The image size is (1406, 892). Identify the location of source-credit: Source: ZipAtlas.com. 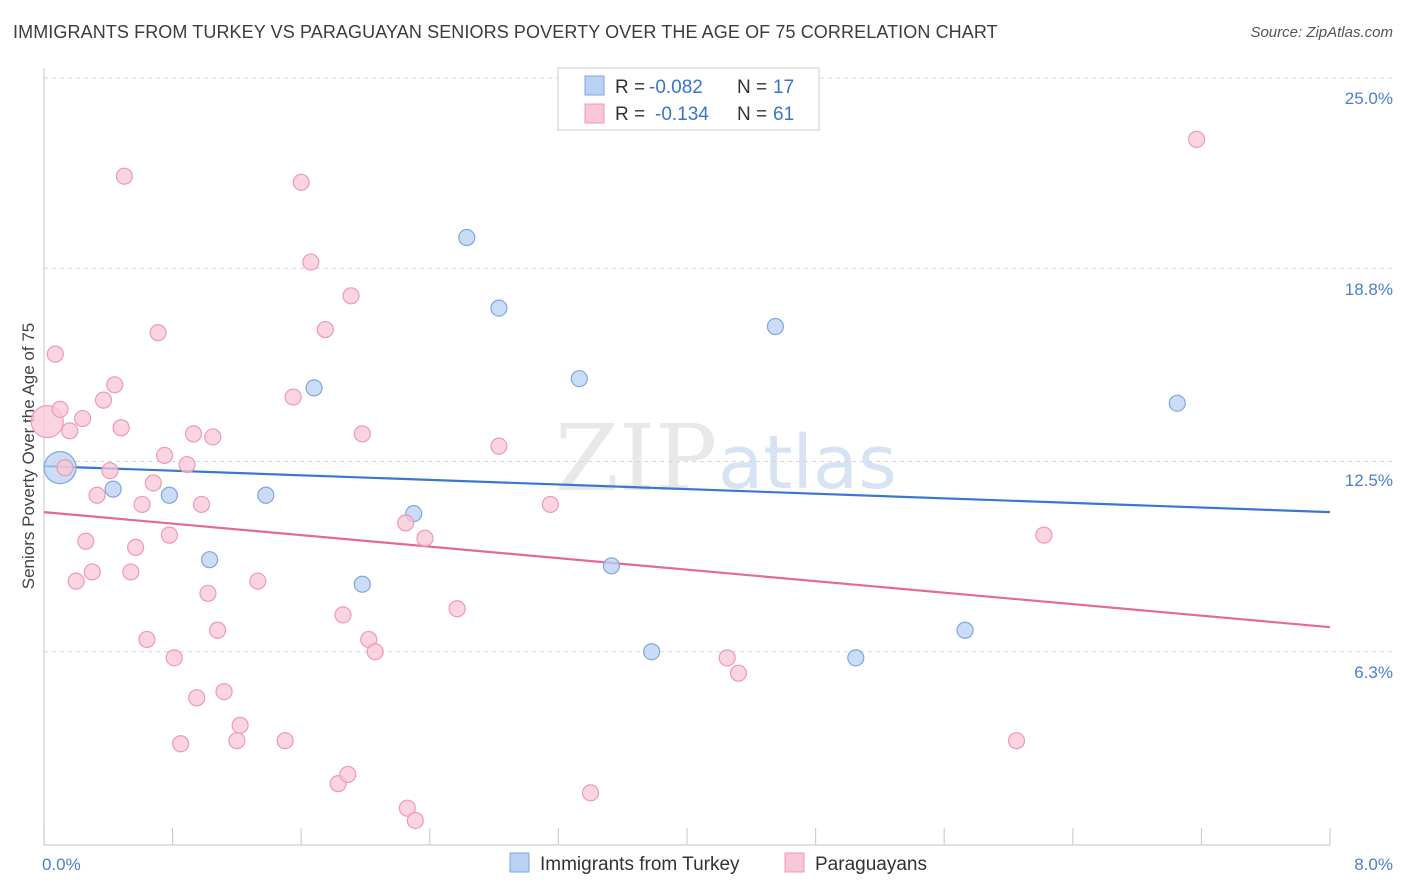
(1321, 32).